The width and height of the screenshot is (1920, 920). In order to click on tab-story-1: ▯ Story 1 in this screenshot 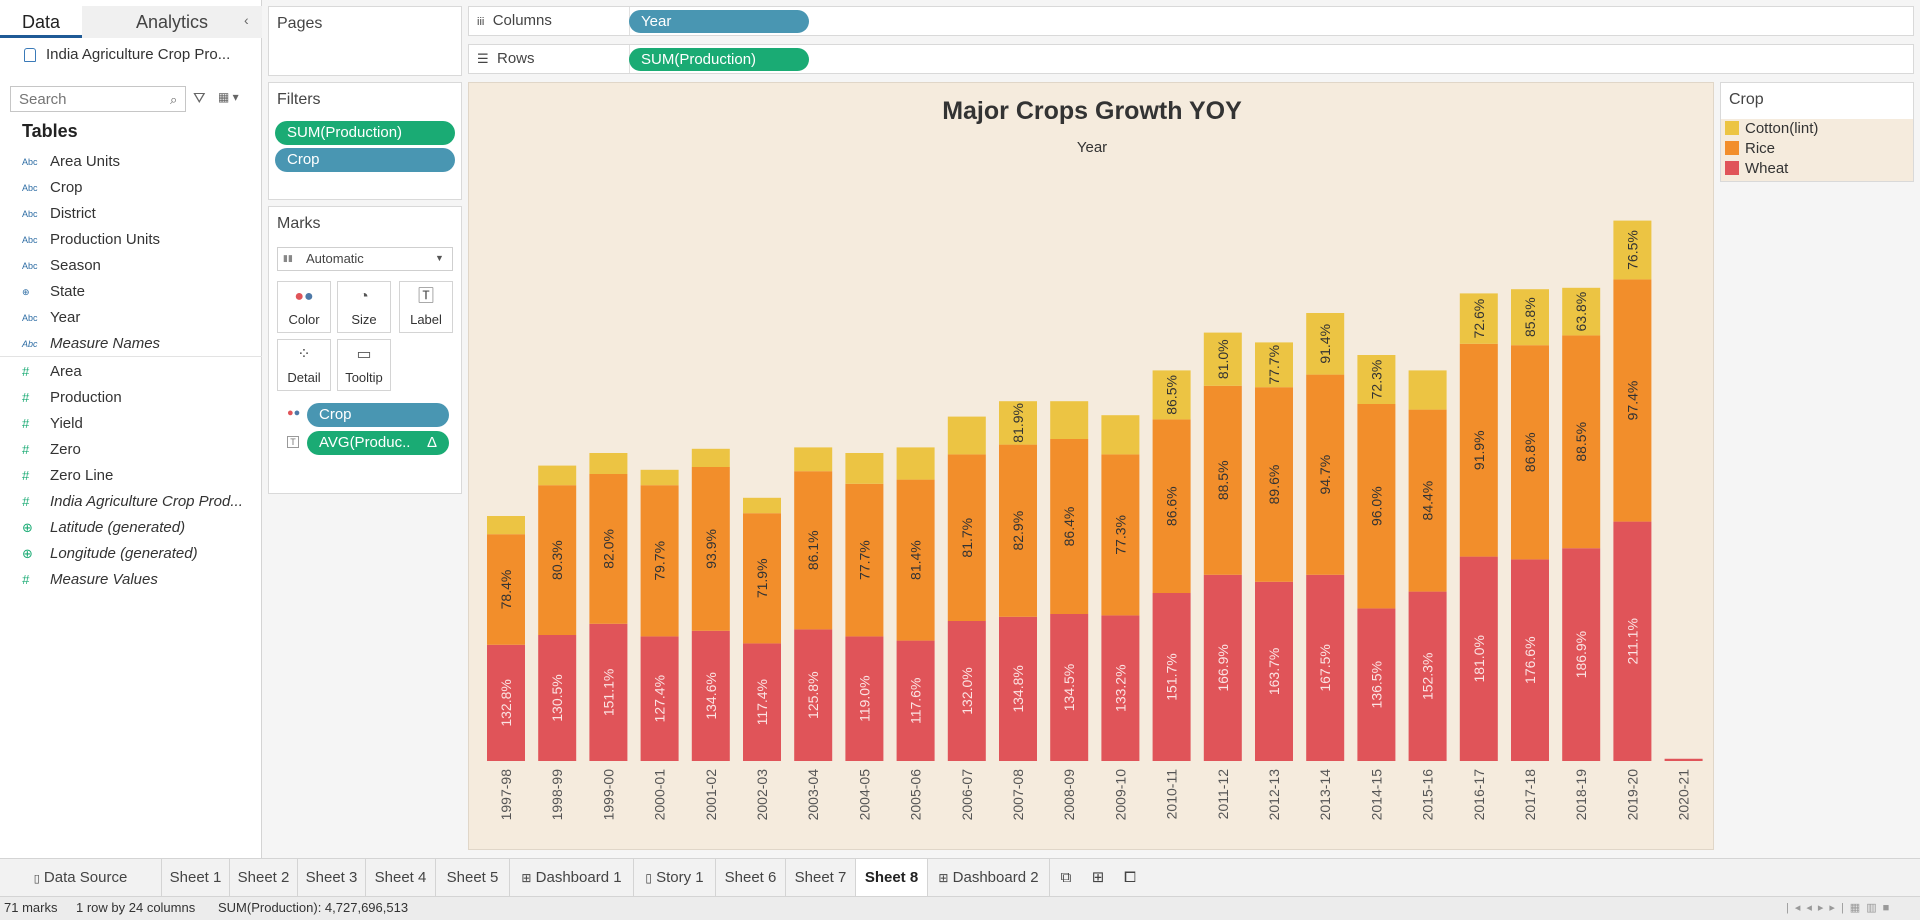, I will do `click(675, 877)`.